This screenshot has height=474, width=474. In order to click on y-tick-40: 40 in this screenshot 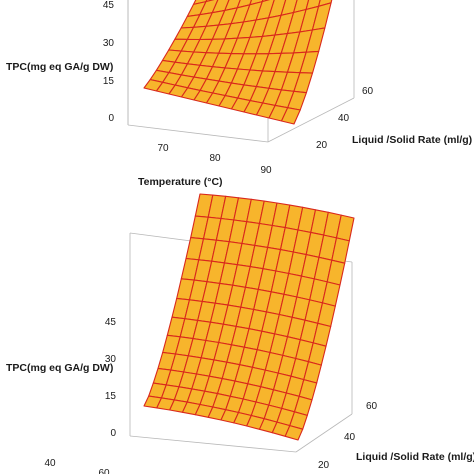, I will do `click(344, 118)`.